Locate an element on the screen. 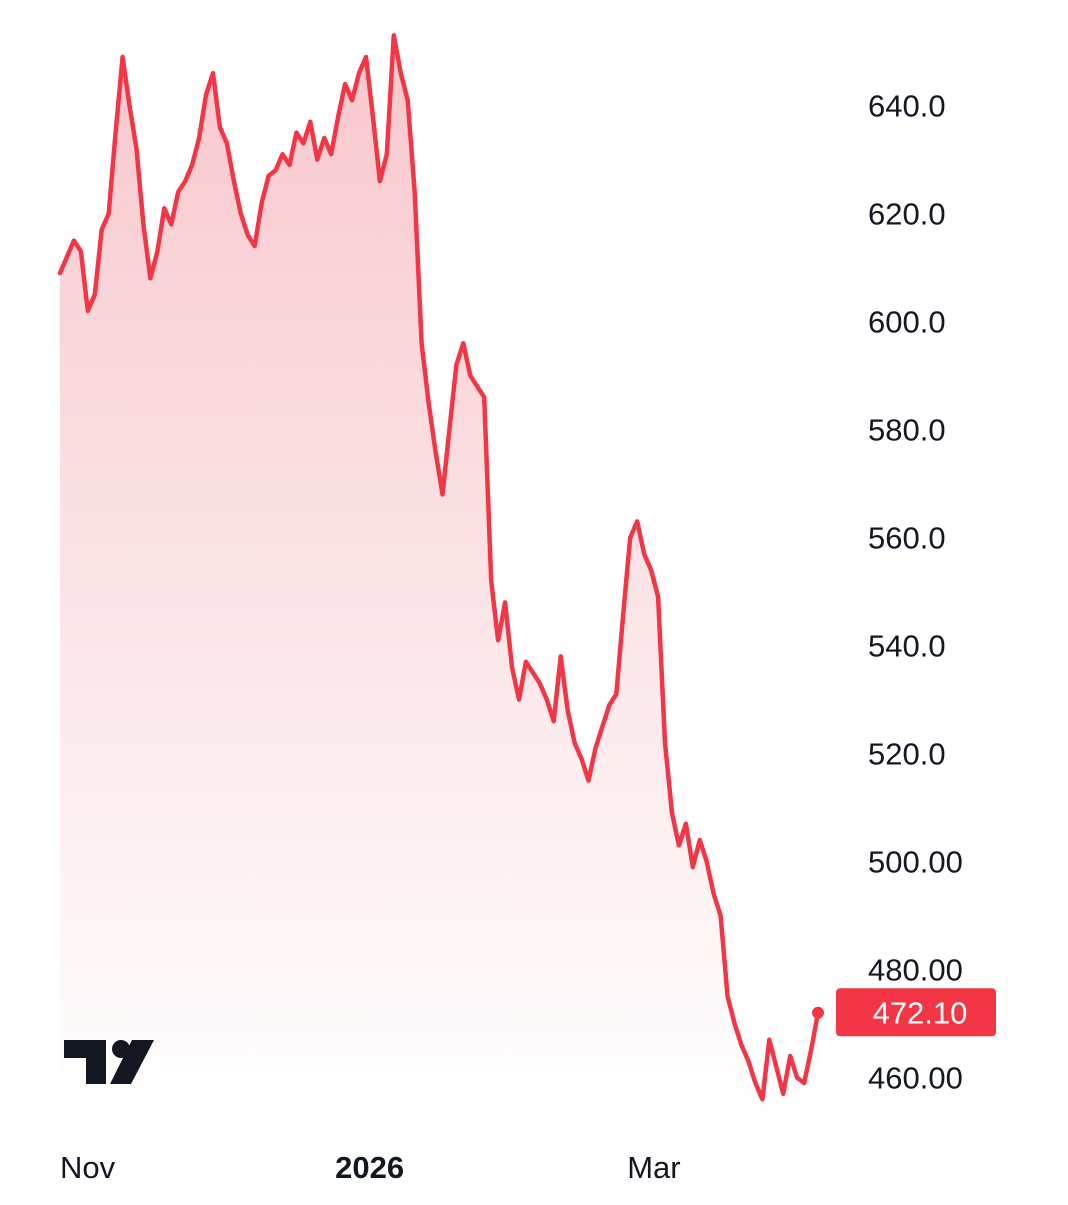 This screenshot has height=1205, width=1068. x-tick-label: 2026 is located at coordinates (369, 1167).